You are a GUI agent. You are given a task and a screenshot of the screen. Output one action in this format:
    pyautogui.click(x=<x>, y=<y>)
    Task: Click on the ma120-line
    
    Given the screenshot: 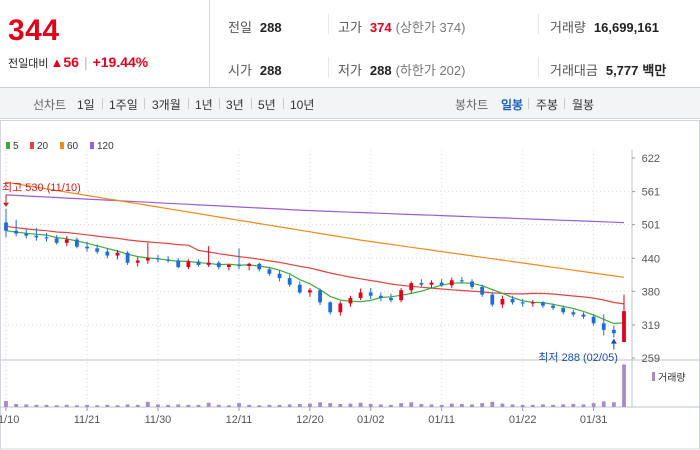 What is the action you would take?
    pyautogui.click(x=315, y=209)
    